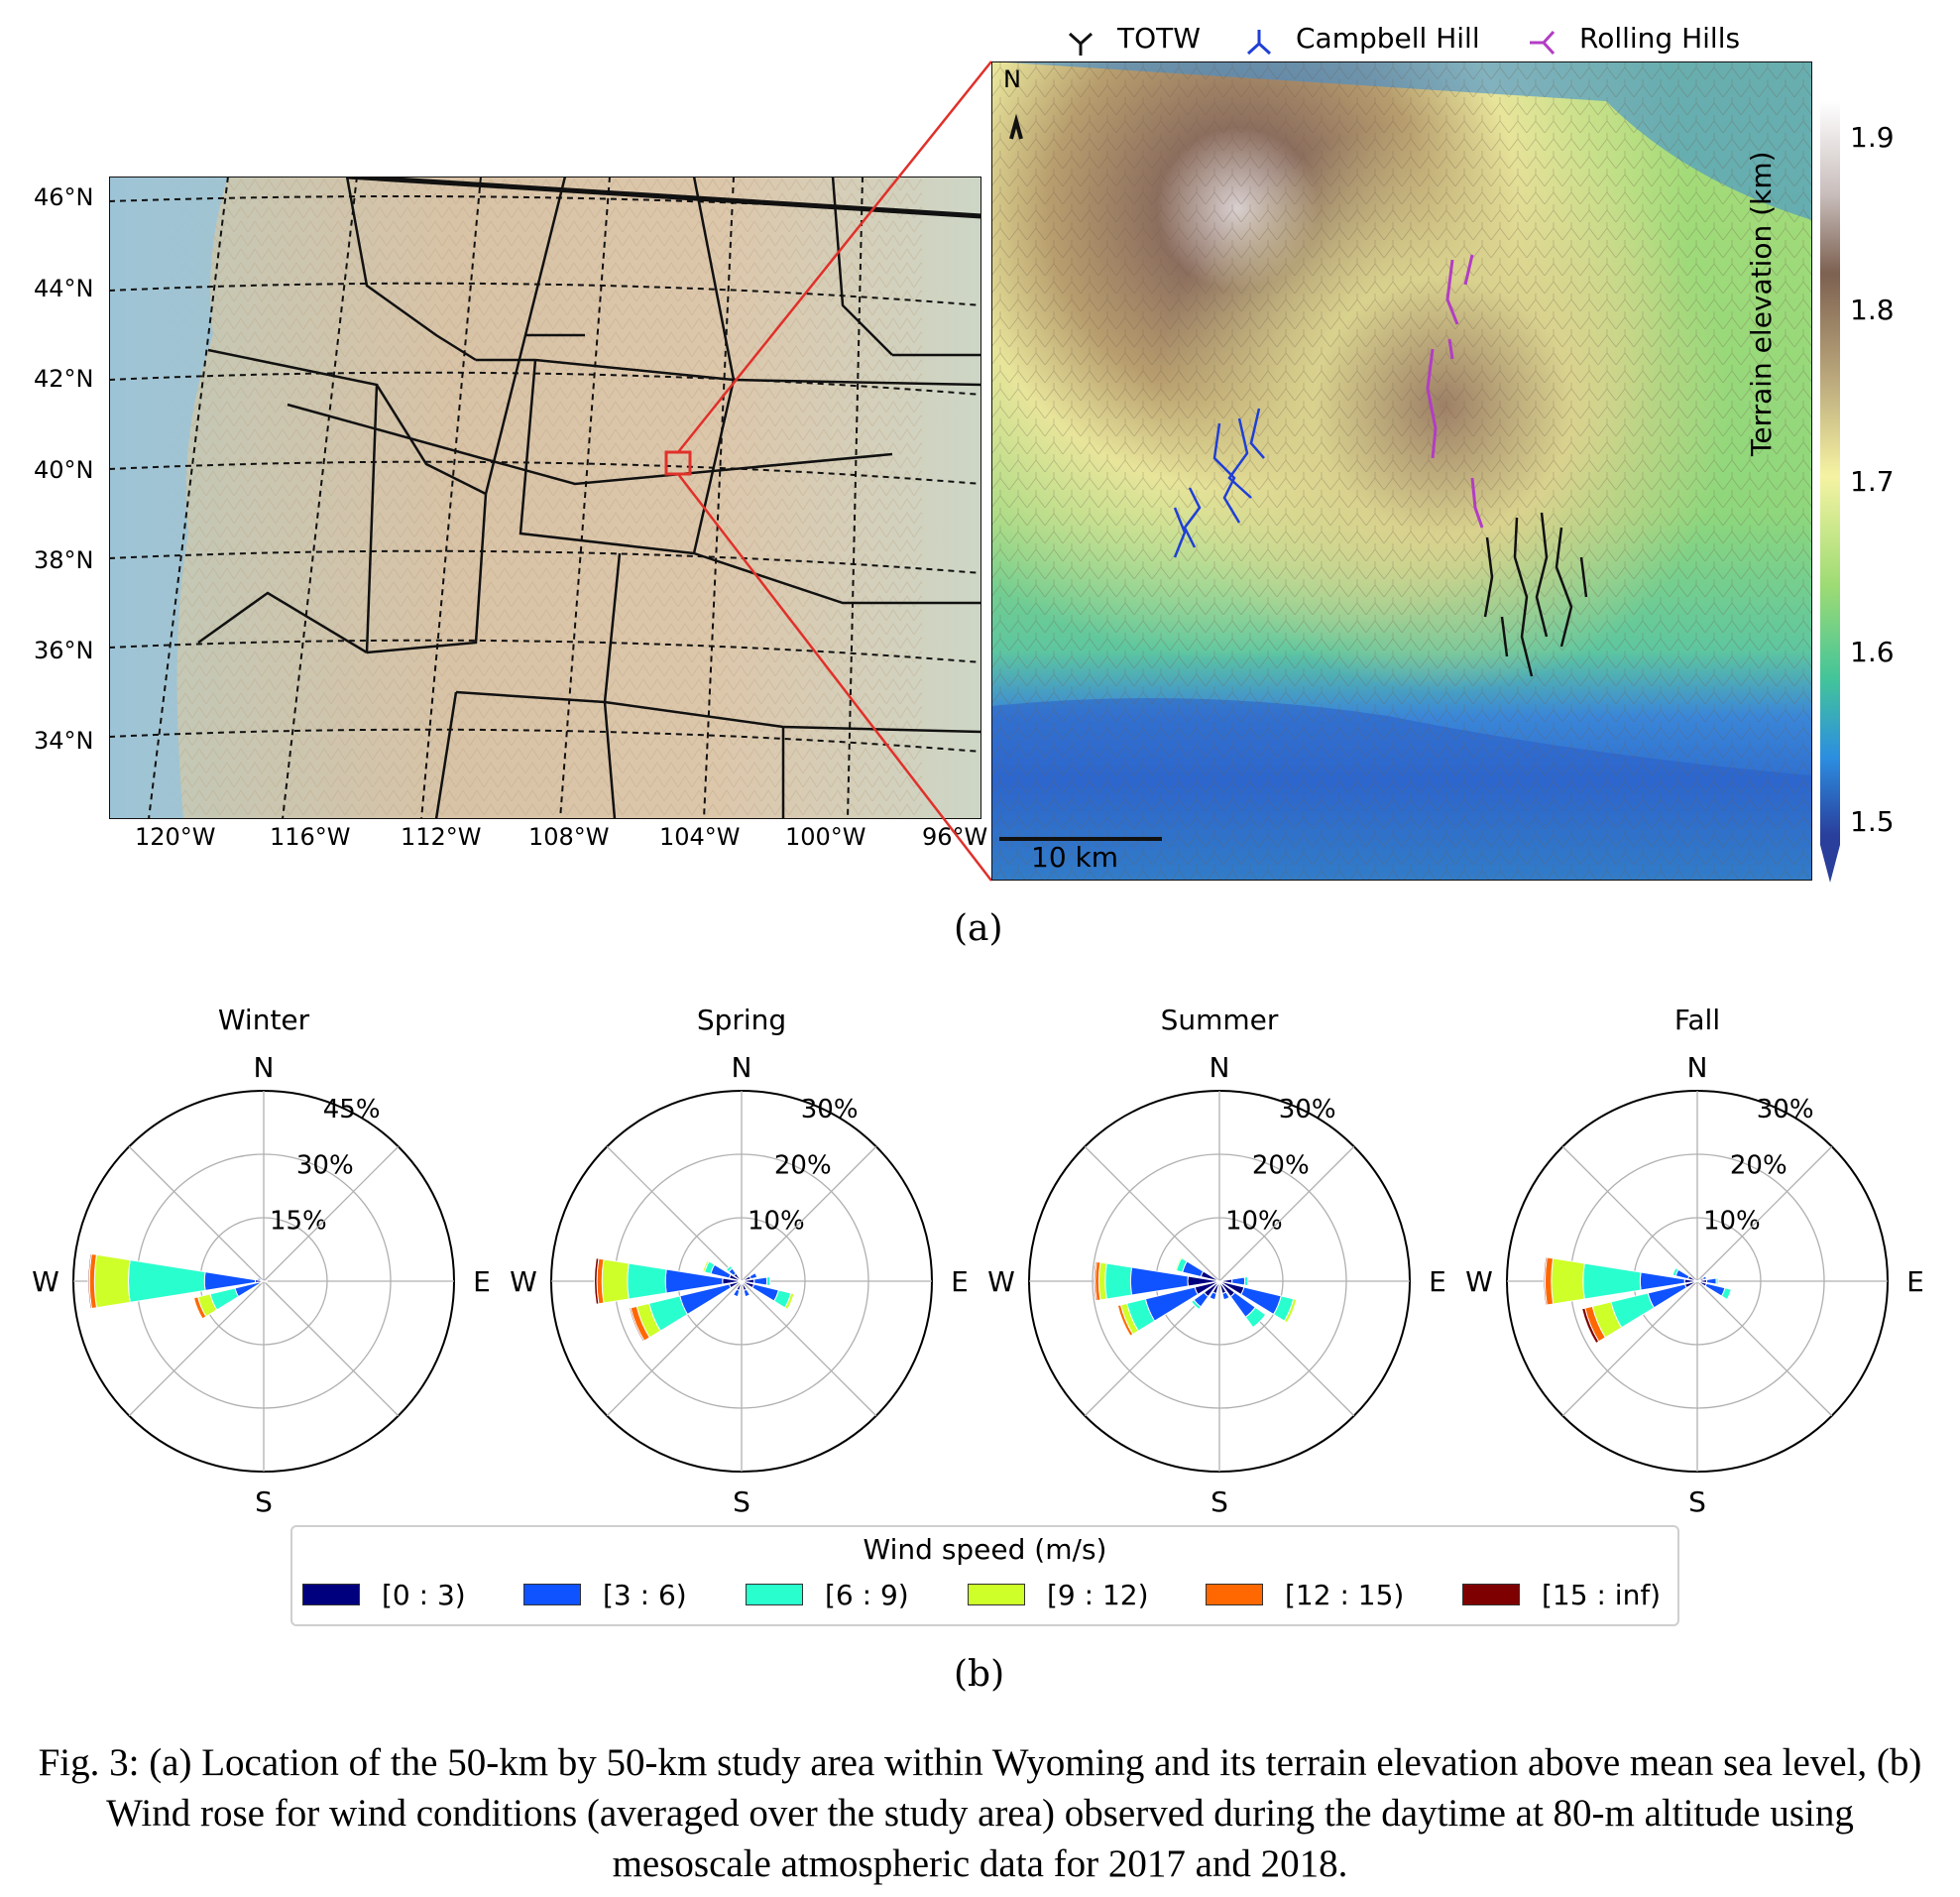 The image size is (1960, 1897). I want to click on lon-label: 104°W, so click(700, 837).